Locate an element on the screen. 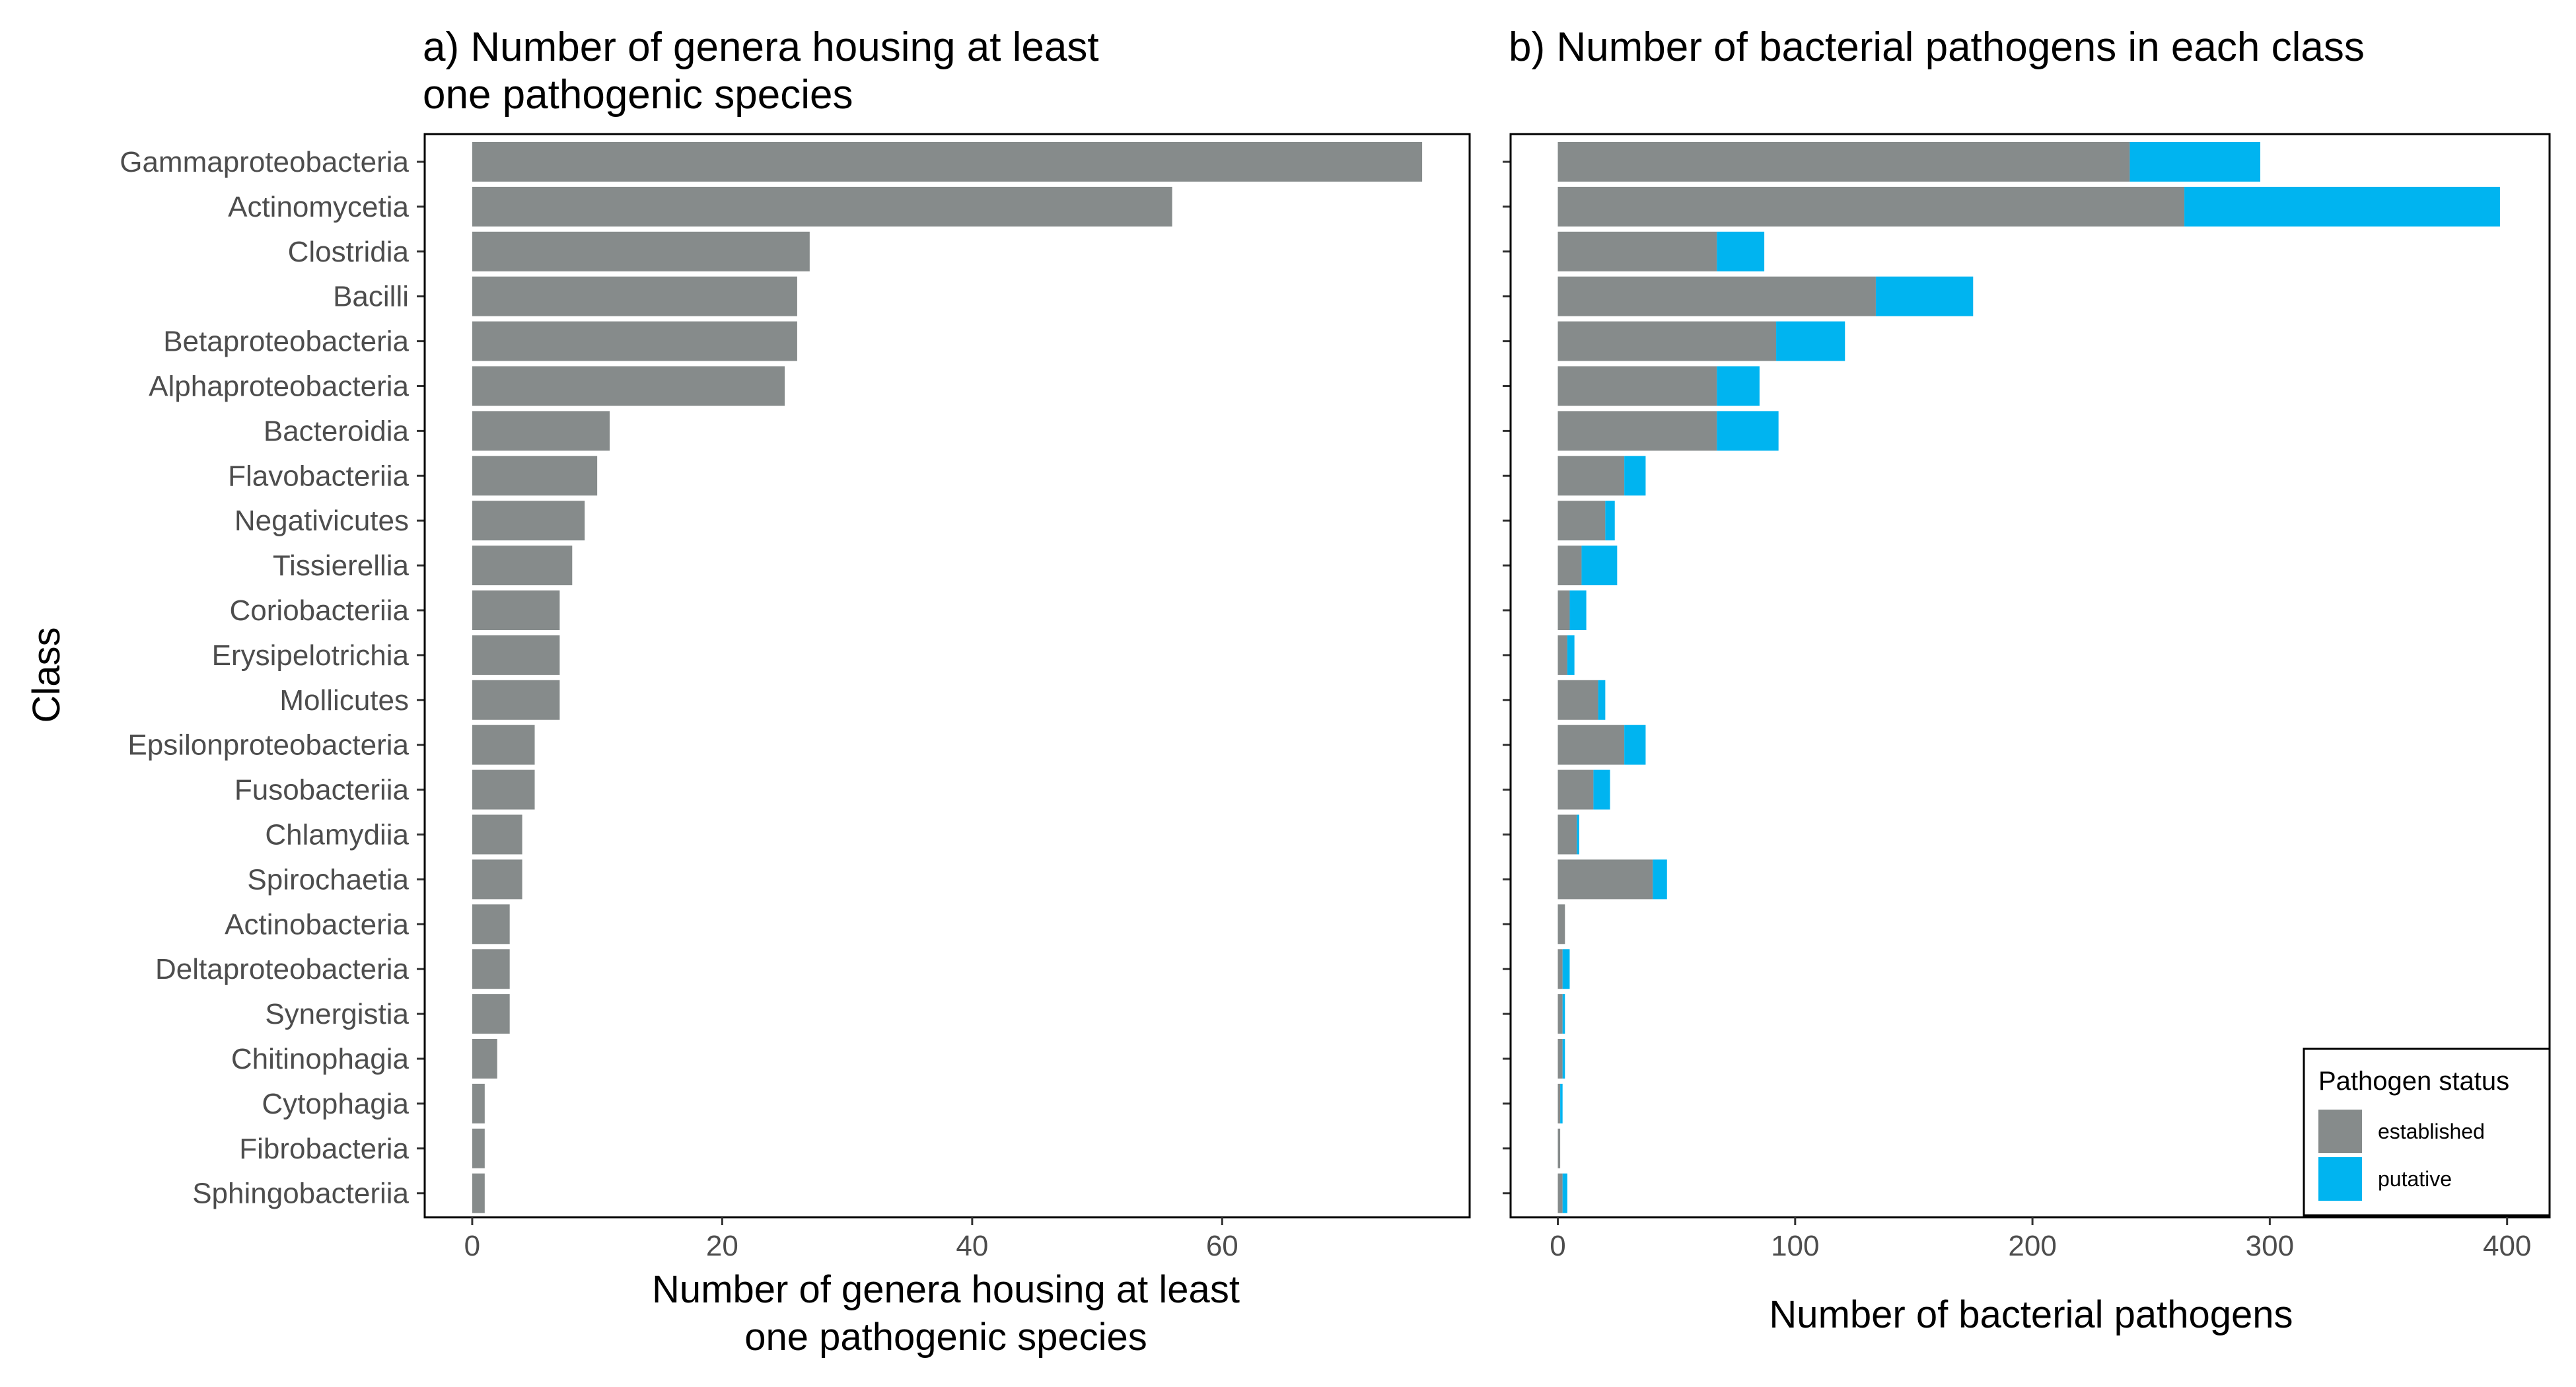 Image resolution: width=2576 pixels, height=1387 pixels. panel-b-bar-established-bacilli is located at coordinates (1717, 296).